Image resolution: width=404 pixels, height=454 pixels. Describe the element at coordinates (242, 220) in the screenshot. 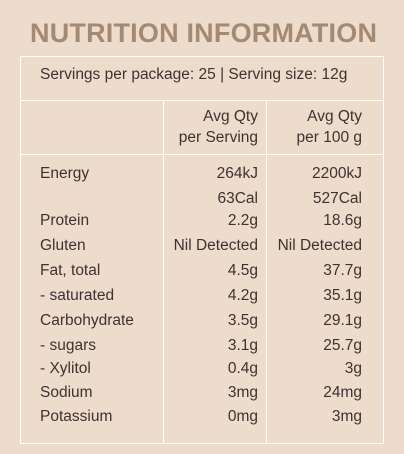

I see `row-serving-protein: 2.2g` at that location.